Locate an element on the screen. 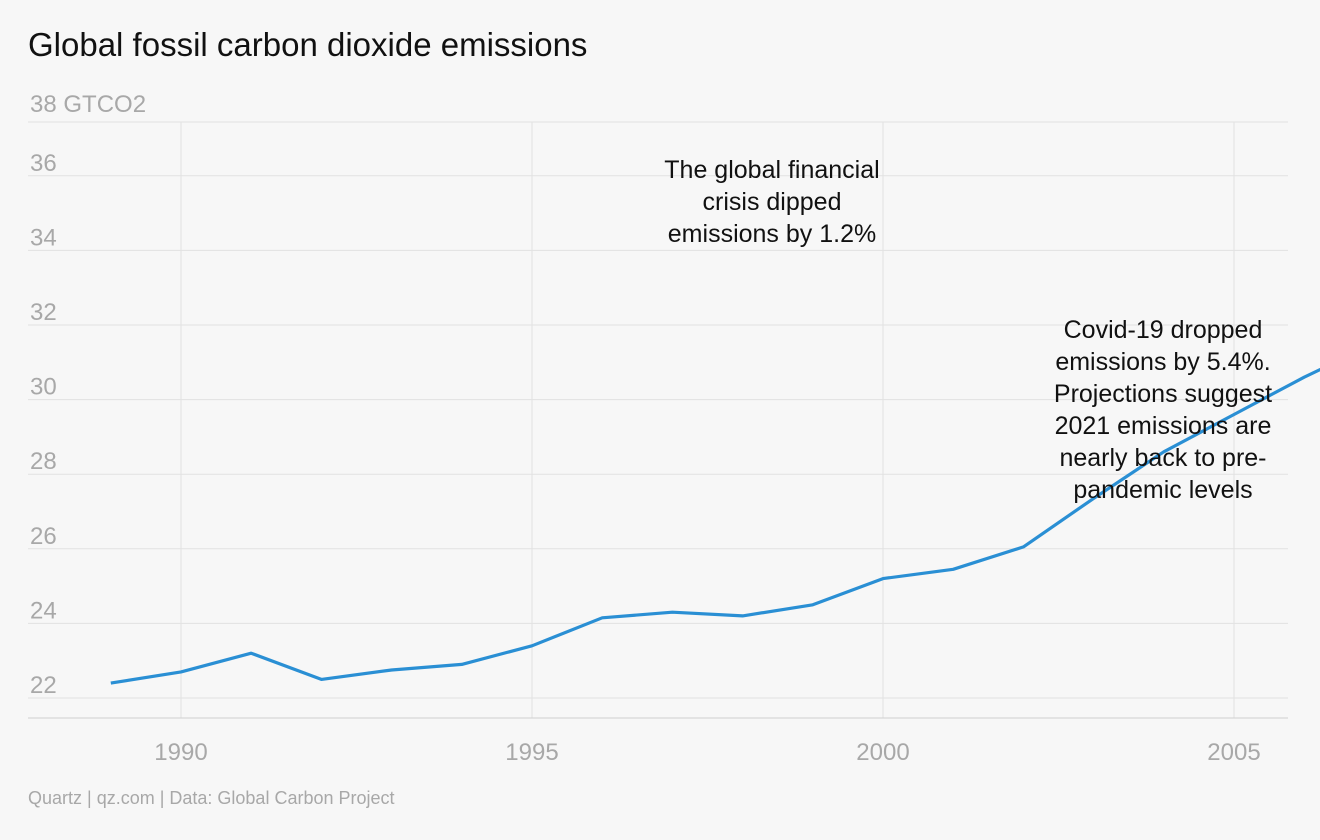  x-tick-label: 2005 is located at coordinates (1233, 752).